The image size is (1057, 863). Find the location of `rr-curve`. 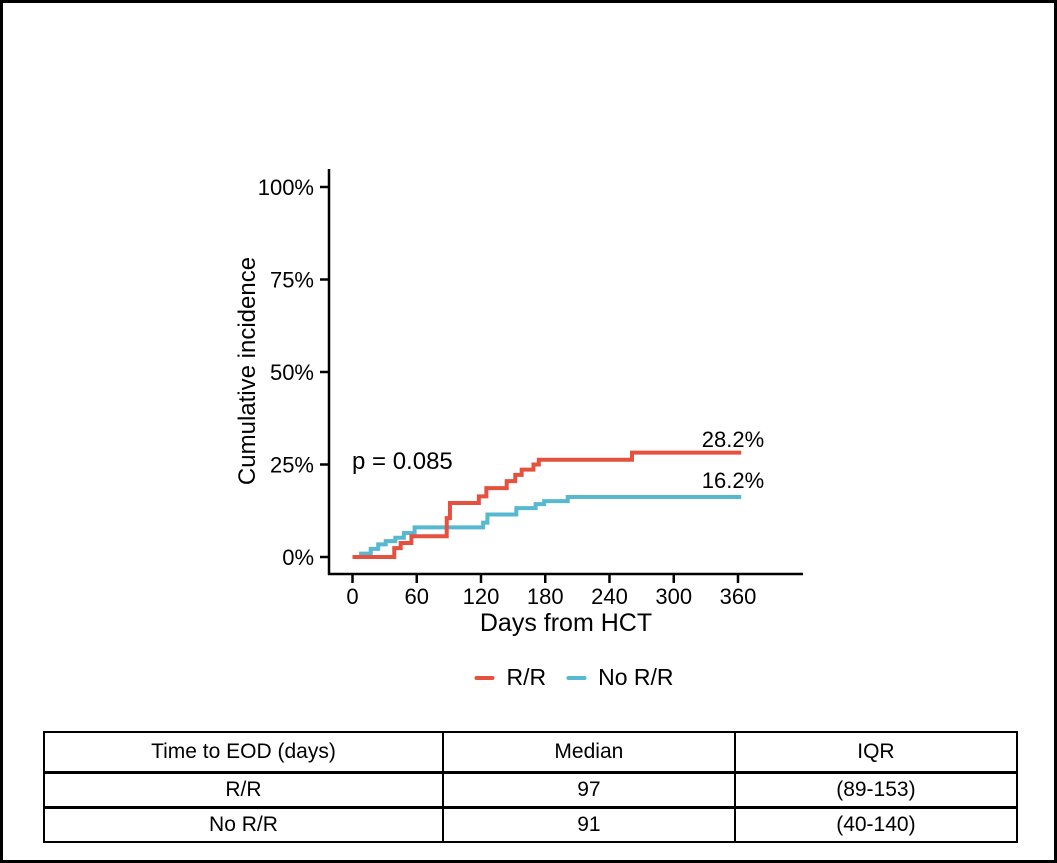

rr-curve is located at coordinates (547, 504).